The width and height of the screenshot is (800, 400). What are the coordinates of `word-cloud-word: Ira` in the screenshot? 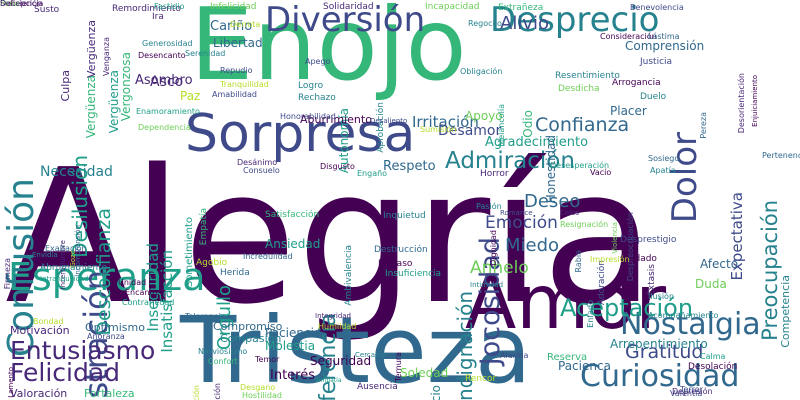 It's located at (158, 17).